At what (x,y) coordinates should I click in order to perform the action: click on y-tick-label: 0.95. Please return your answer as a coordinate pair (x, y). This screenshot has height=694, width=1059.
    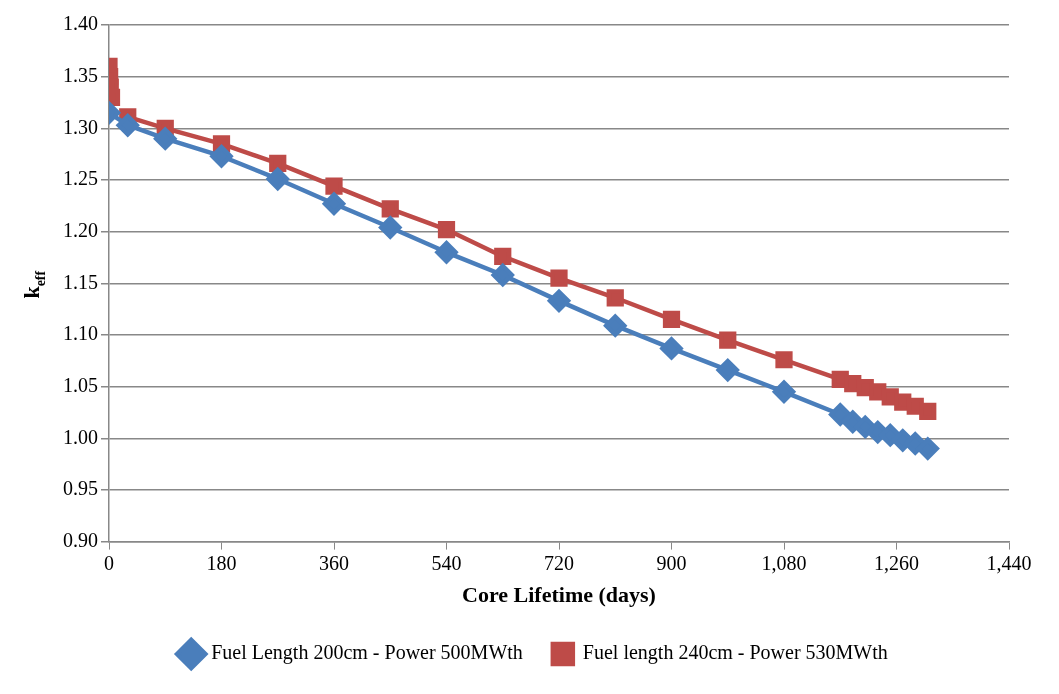
    Looking at the image, I should click on (80, 488).